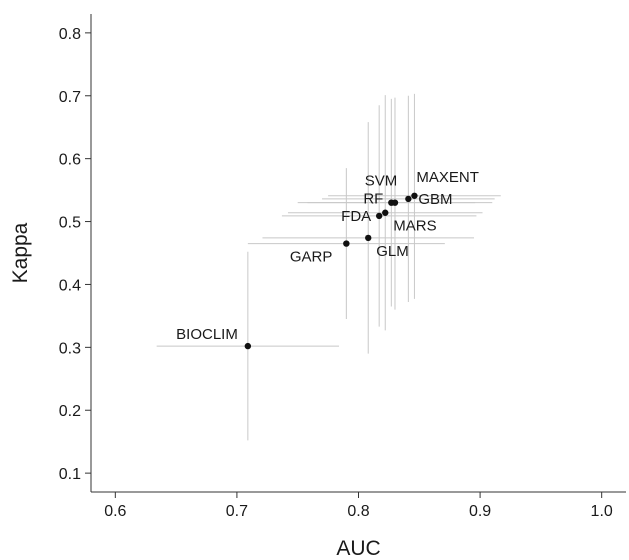 Image resolution: width=629 pixels, height=560 pixels. I want to click on y-tick-label: 0.8, so click(70, 34).